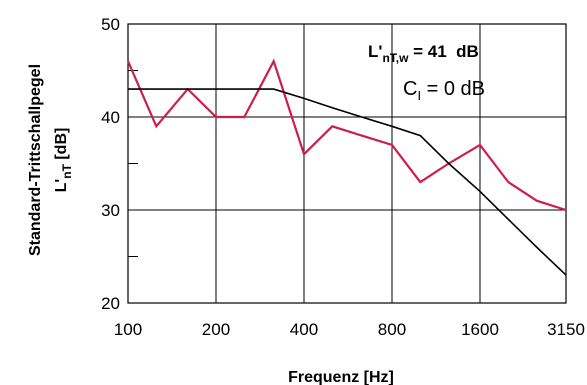  I want to click on y-axis-title-line1: Standard-Trittschallpegel, so click(35, 160).